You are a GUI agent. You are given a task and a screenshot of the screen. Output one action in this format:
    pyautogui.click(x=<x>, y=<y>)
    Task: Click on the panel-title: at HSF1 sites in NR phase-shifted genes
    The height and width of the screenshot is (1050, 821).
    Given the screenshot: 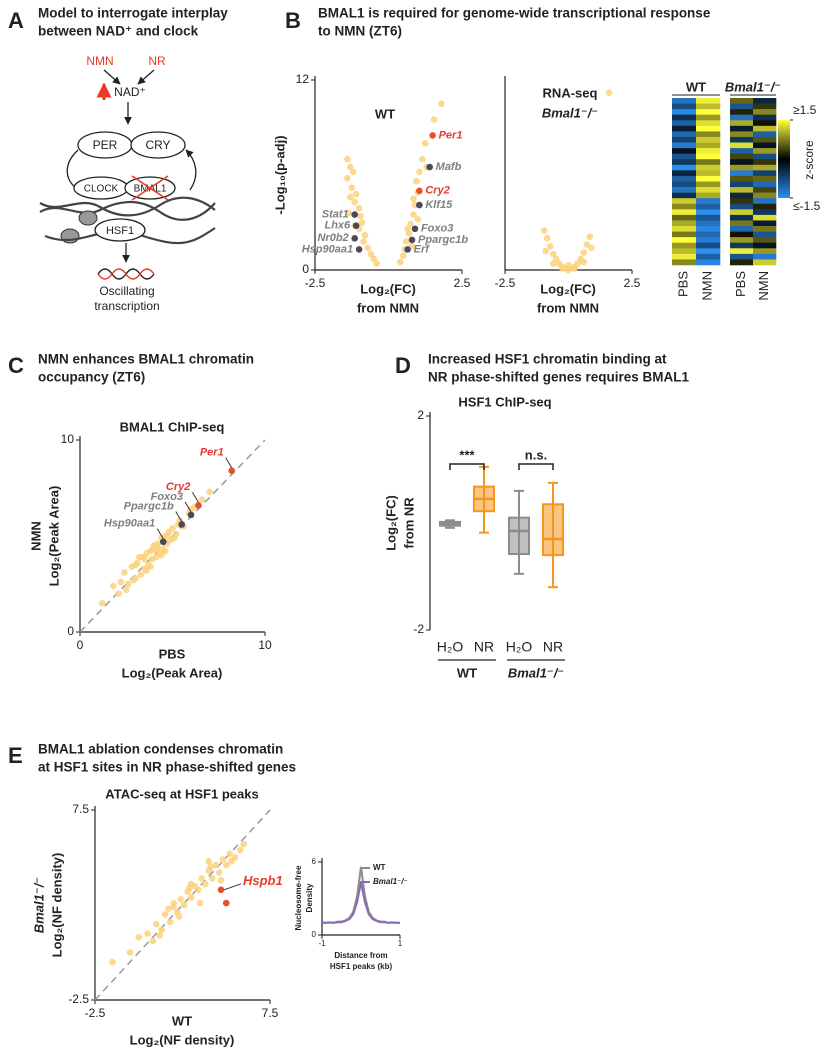 What is the action you would take?
    pyautogui.click(x=167, y=767)
    